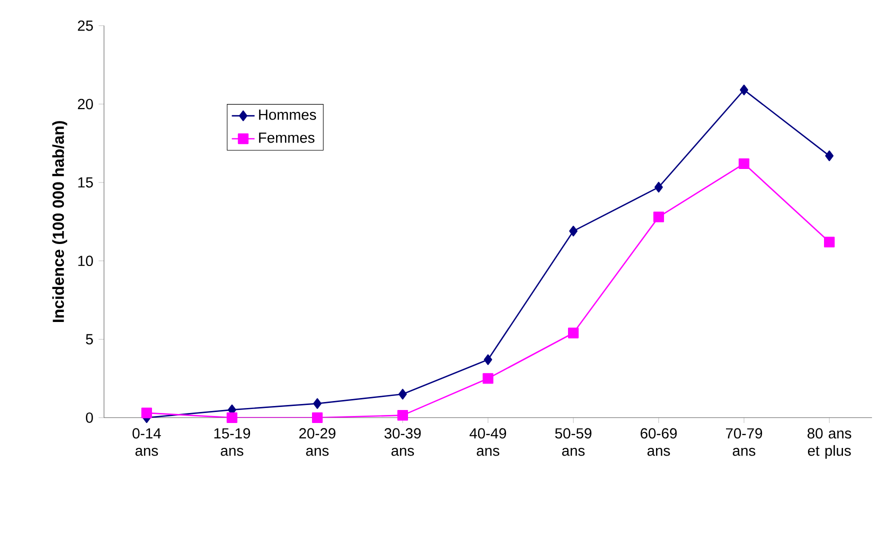  I want to click on x-tick-label: 50-59 ans, so click(573, 442).